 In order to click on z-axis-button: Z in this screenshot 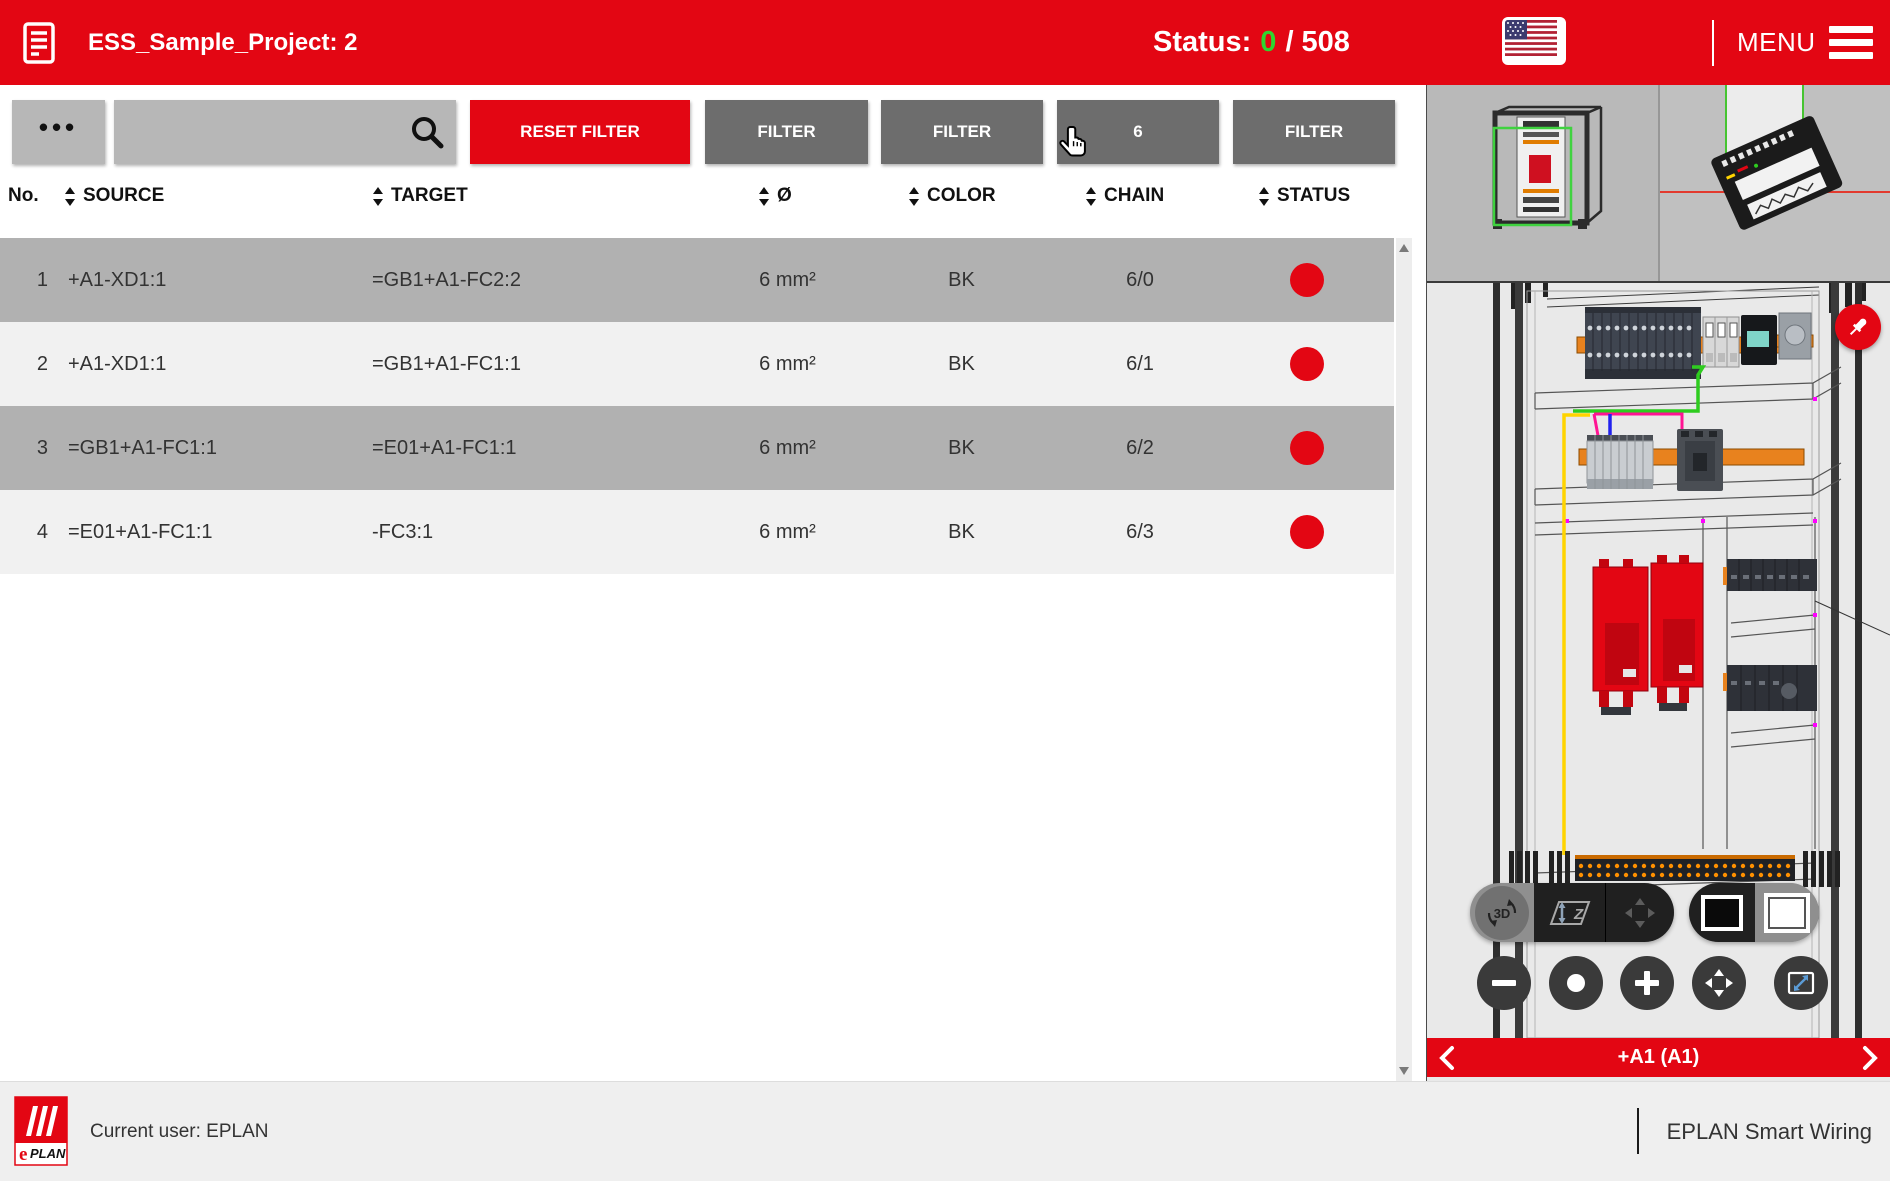, I will do `click(1570, 912)`.